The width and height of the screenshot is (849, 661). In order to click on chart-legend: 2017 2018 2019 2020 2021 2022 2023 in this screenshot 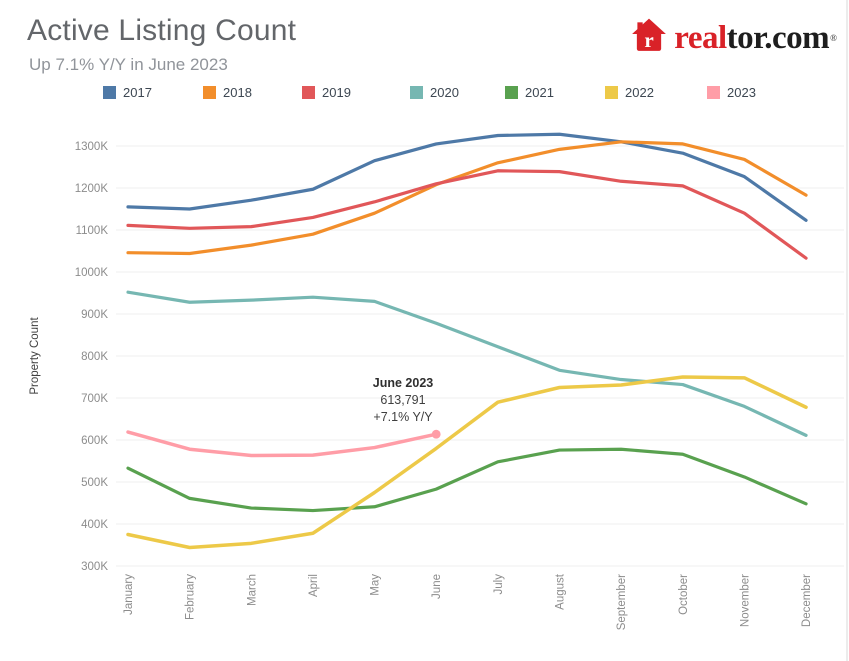, I will do `click(424, 95)`.